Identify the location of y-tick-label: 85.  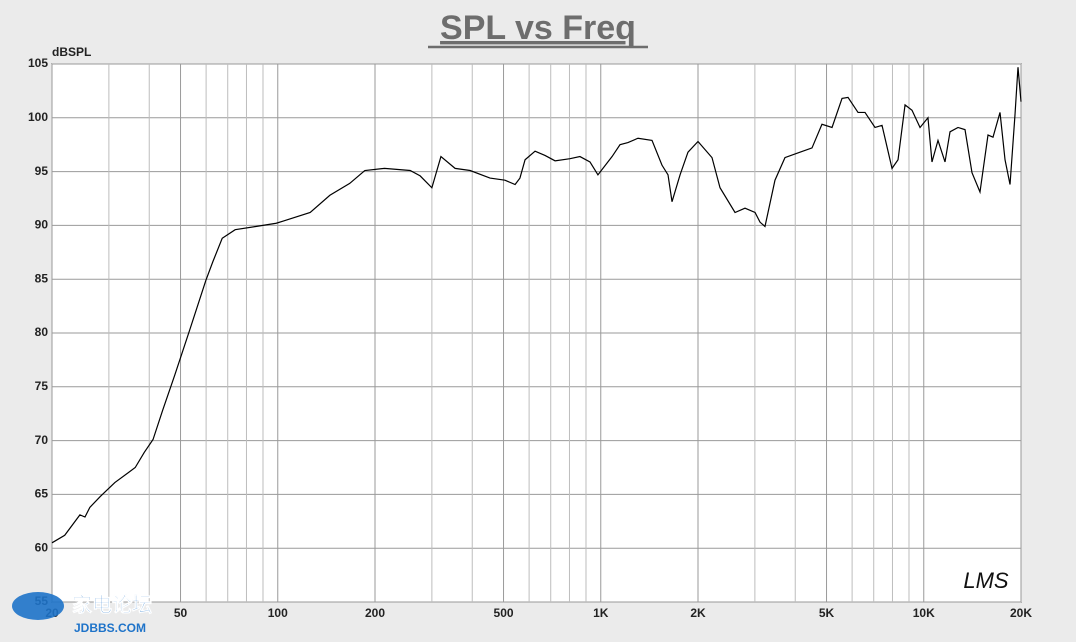
(42, 278).